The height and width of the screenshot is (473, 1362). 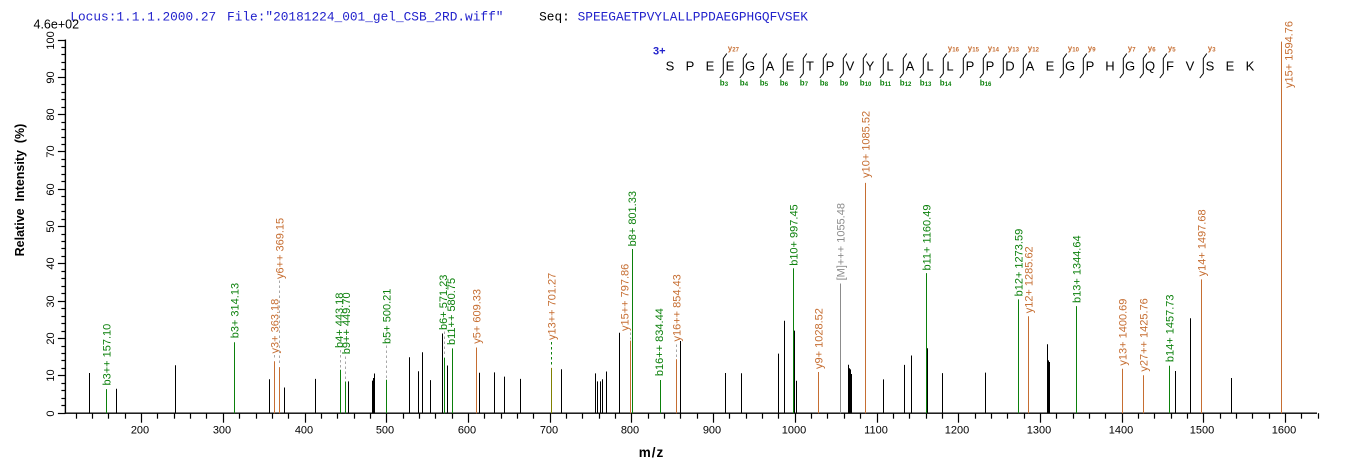 I want to click on svg-text: y3, so click(x=1212, y=49).